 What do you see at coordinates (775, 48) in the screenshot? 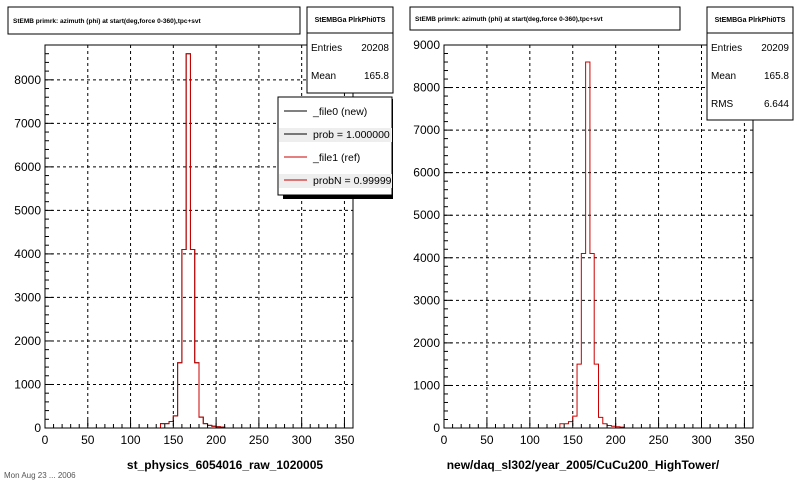
I see `right-entries-value: 20209` at bounding box center [775, 48].